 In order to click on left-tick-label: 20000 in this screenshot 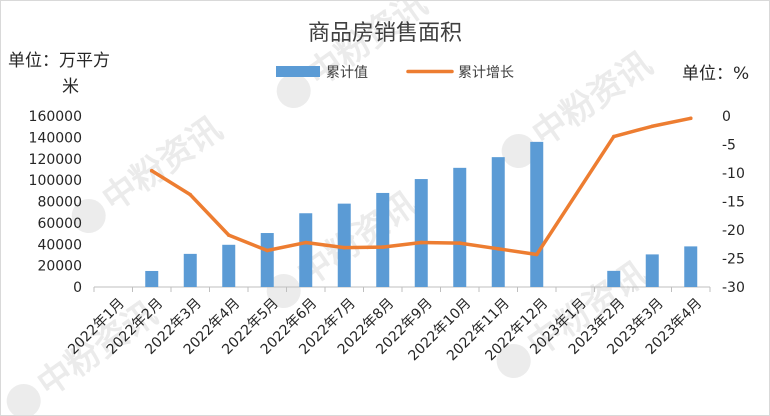, I will do `click(59, 267)`.